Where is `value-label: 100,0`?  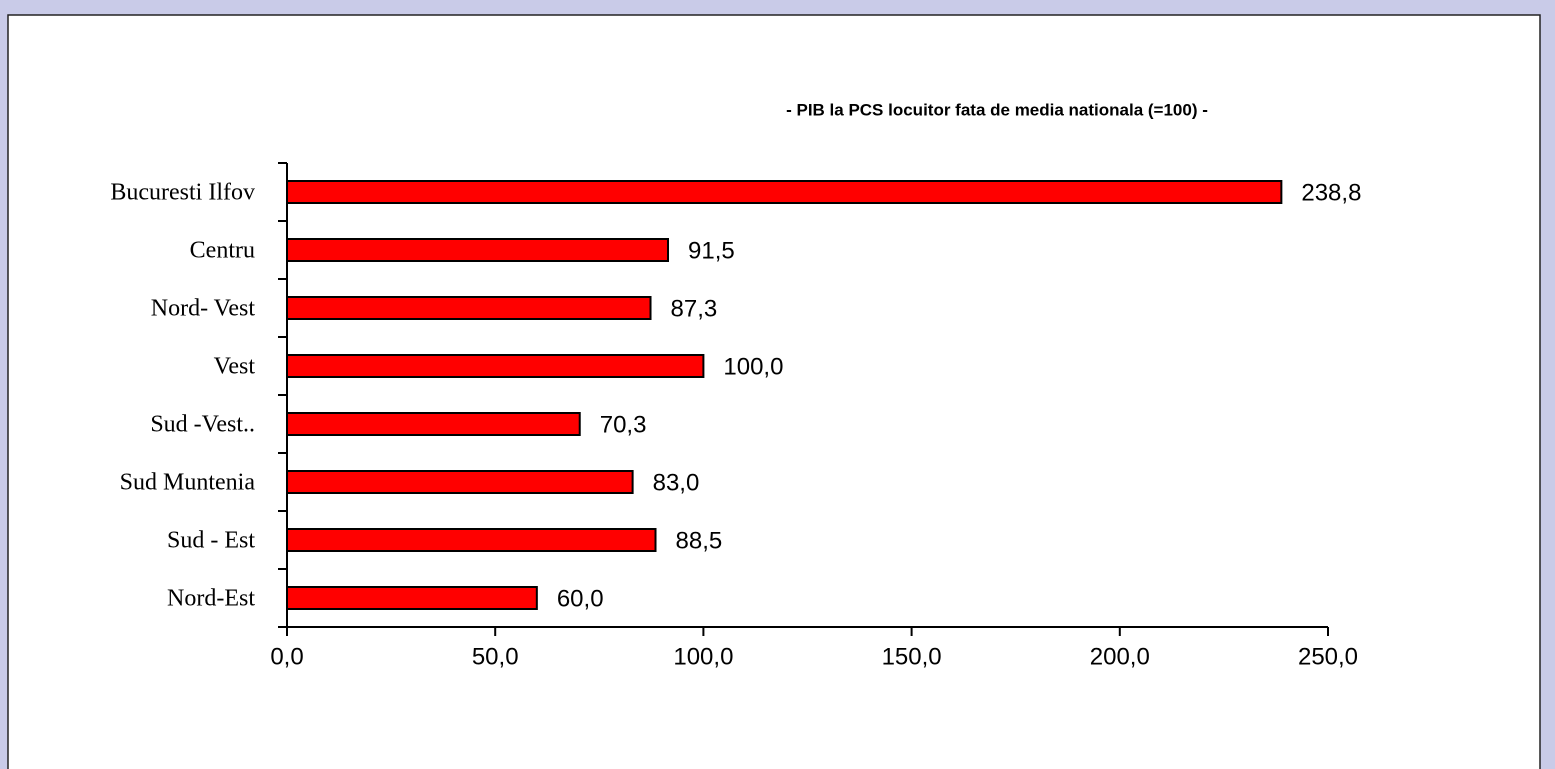
value-label: 100,0 is located at coordinates (753, 366).